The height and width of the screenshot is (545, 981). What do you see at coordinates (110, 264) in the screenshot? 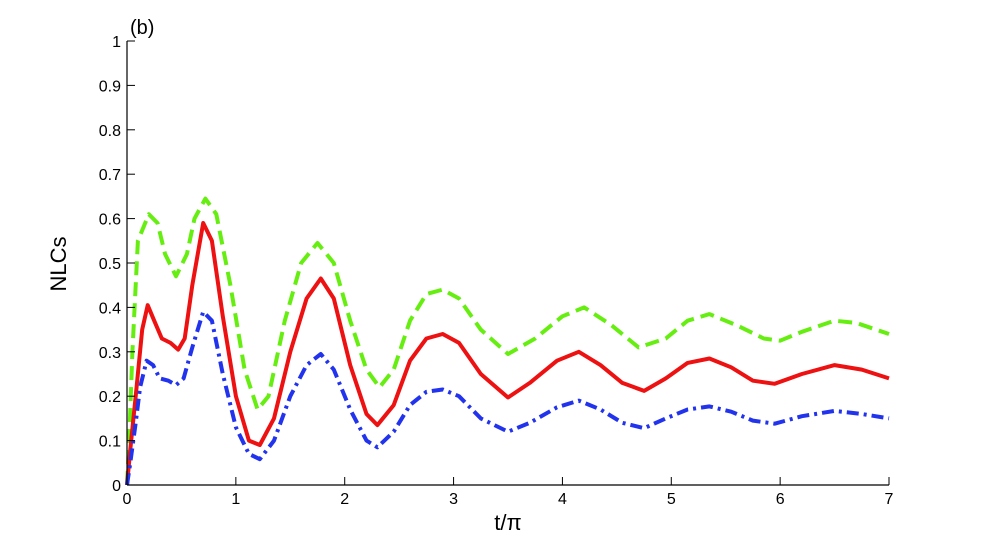
I see `y-tick-label: 0.5` at bounding box center [110, 264].